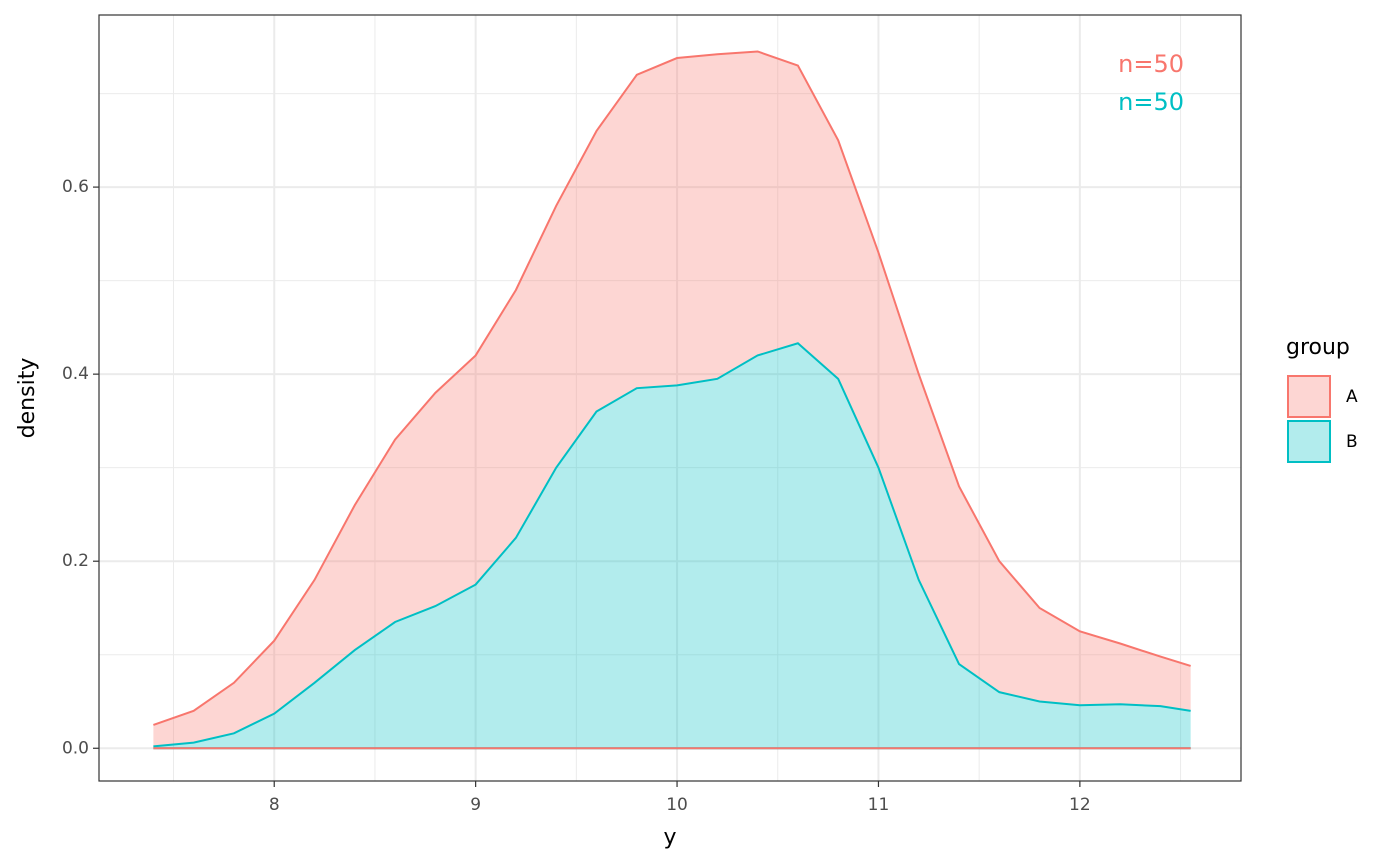 The image size is (1400, 866). What do you see at coordinates (1352, 397) in the screenshot?
I see `legend-label: A` at bounding box center [1352, 397].